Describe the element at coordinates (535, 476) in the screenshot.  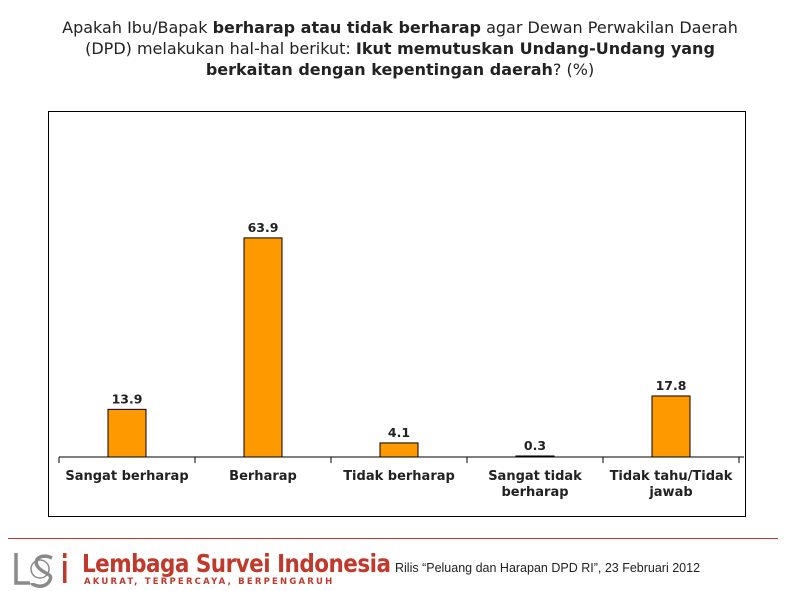
I see `x-tick-label: Sangat tidak` at that location.